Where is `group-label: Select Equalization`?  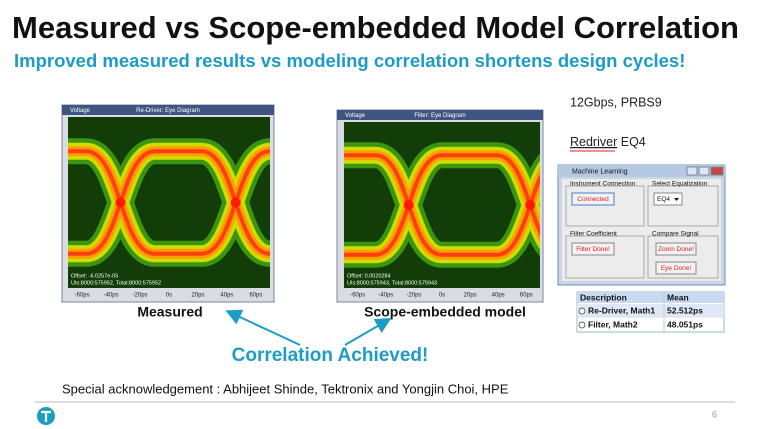
group-label: Select Equalization is located at coordinates (680, 184).